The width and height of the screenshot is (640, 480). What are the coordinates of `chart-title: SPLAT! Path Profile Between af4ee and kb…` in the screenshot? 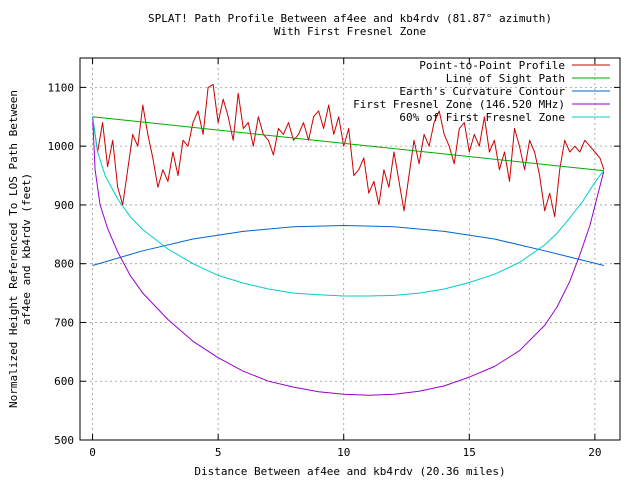 It's located at (350, 25).